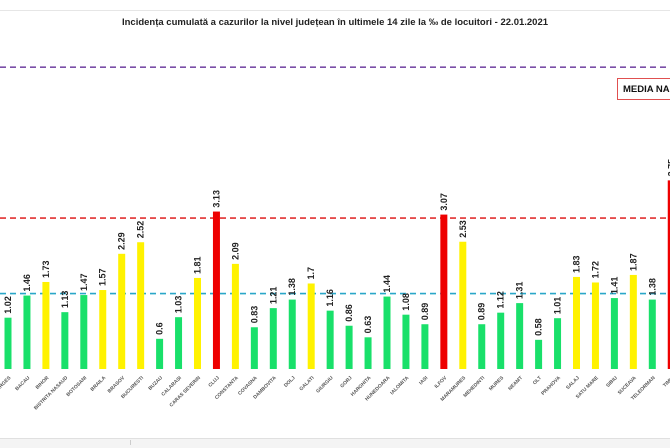  I want to click on value-label: 0.86, so click(349, 313).